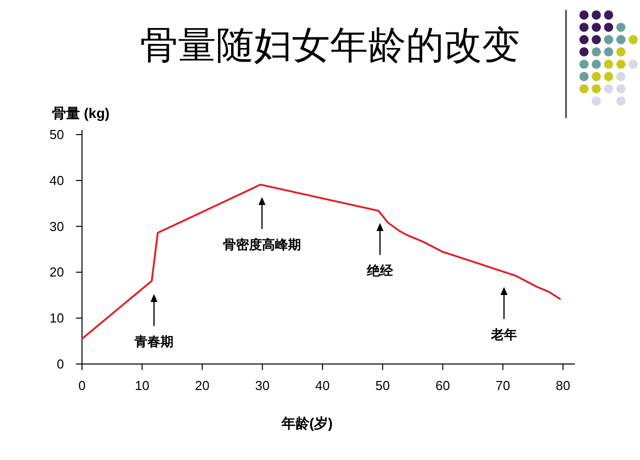  I want to click on x-tick-label: 70, so click(503, 385).